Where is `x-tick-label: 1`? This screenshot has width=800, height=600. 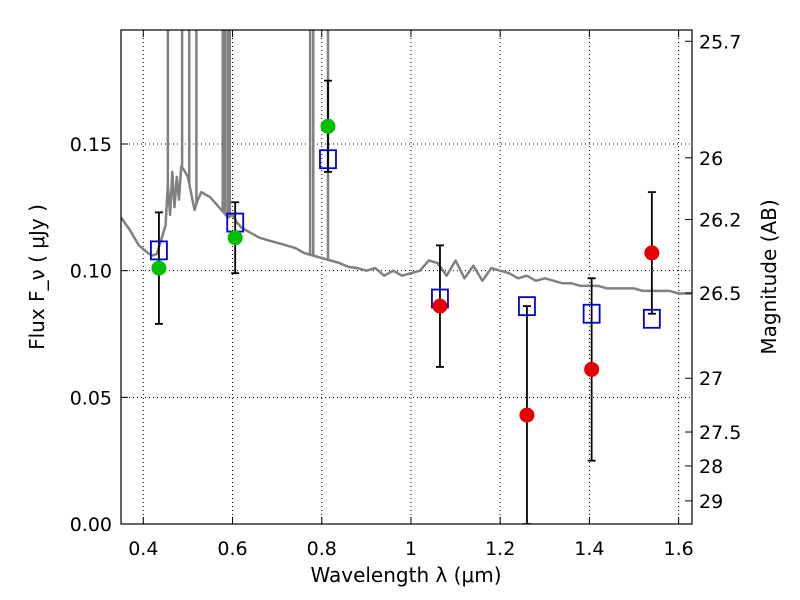
x-tick-label: 1 is located at coordinates (411, 549).